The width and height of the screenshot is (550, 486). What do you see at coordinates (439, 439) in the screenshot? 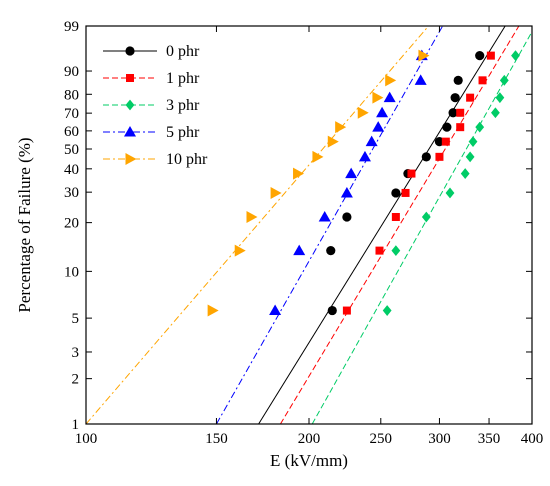
I see `x-tick-label: 300` at bounding box center [439, 439].